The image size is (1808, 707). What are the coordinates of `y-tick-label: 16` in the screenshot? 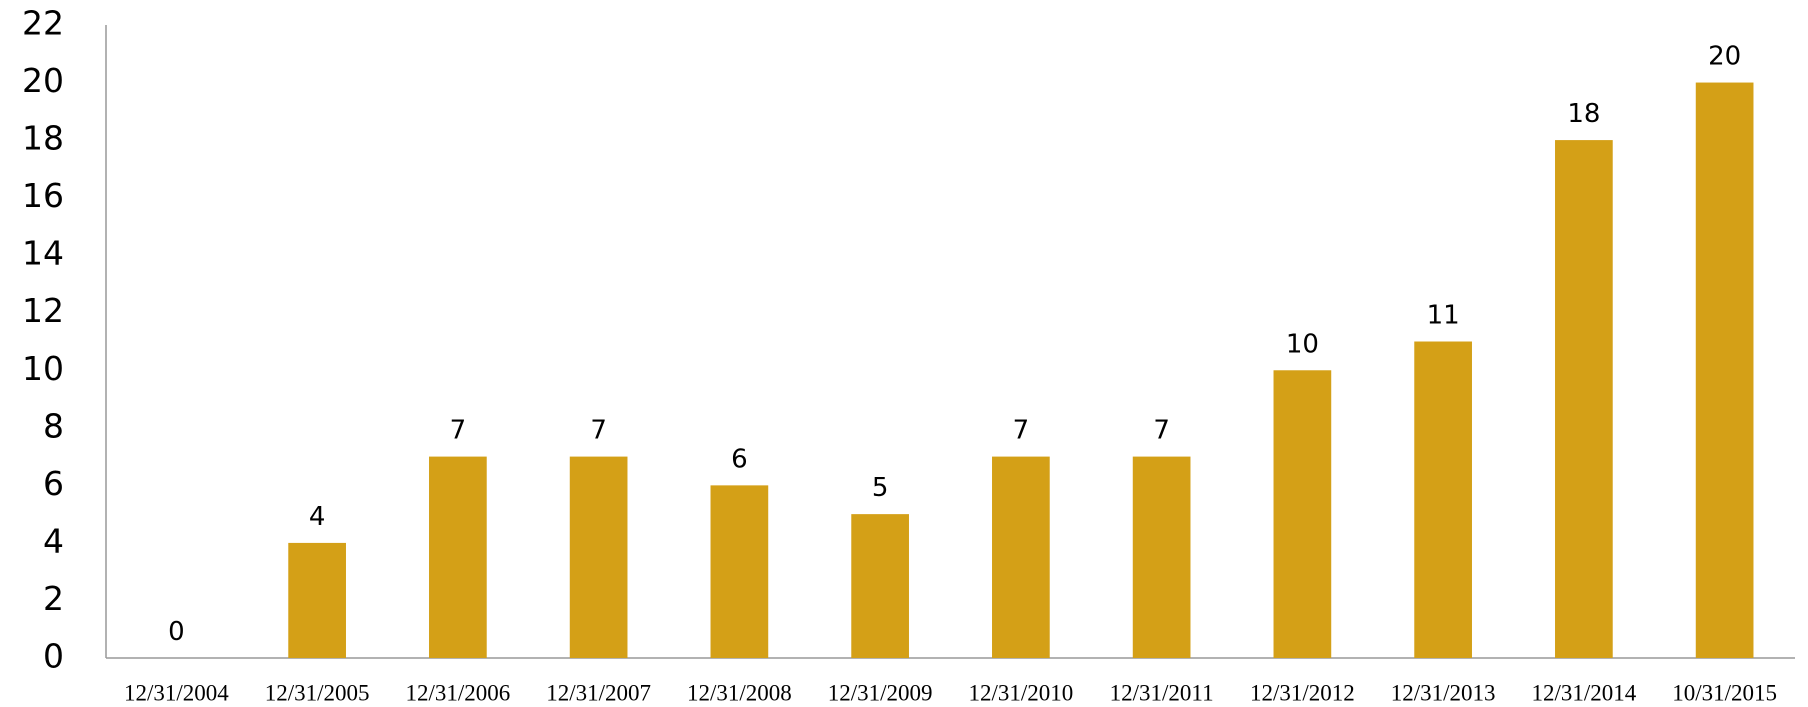 It's located at (43, 195).